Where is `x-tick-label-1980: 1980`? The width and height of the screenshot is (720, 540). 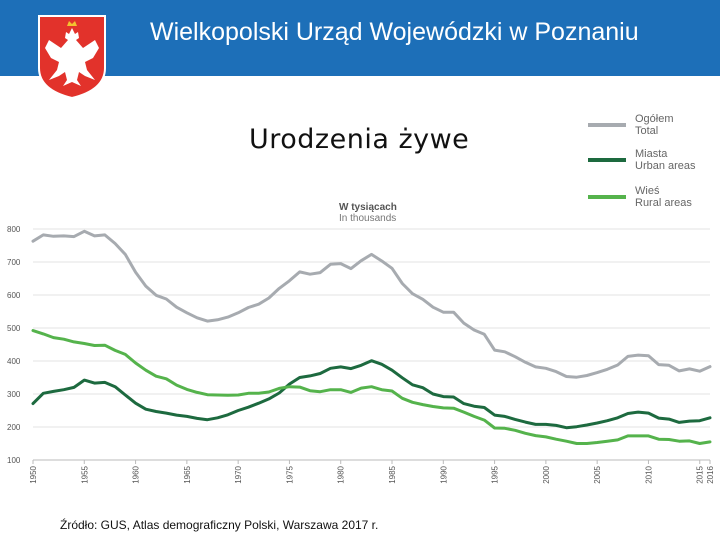 x-tick-label-1980: 1980 is located at coordinates (341, 474).